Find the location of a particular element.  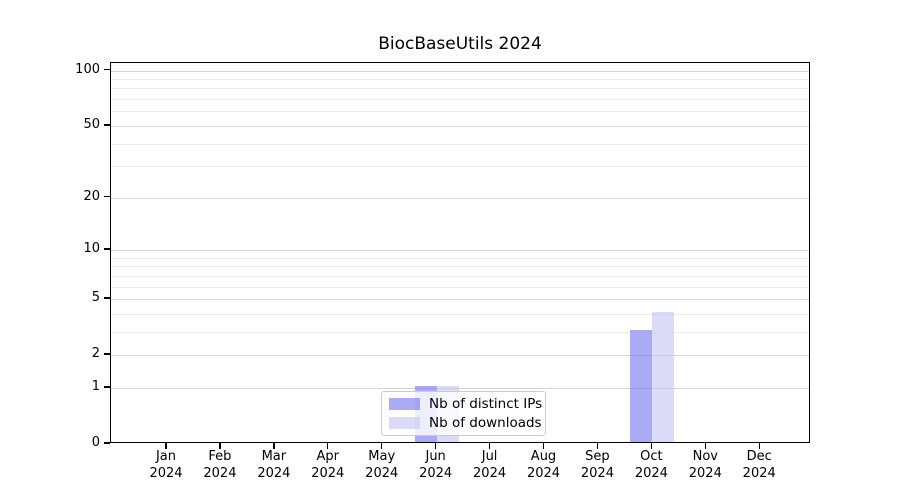

x-tick-label-month: Sep is located at coordinates (597, 456).